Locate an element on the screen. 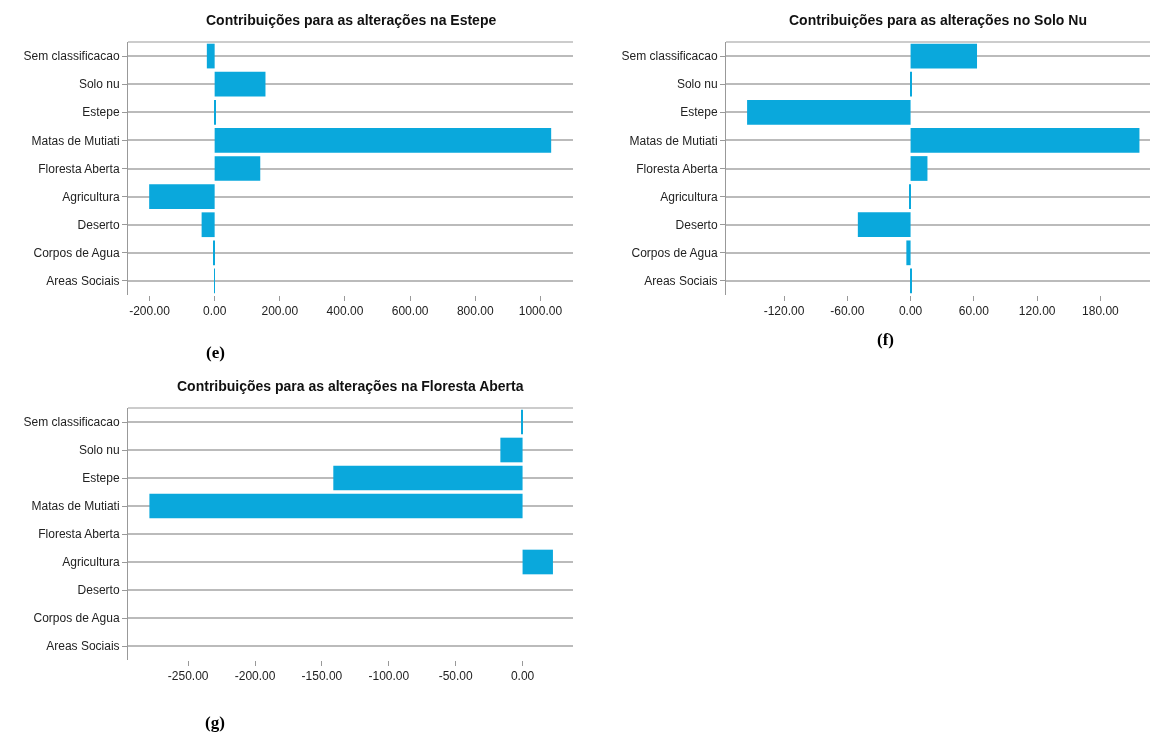 The image size is (1159, 736). chart-title: Contribuições para as alterações no Solo Nu is located at coordinates (938, 20).